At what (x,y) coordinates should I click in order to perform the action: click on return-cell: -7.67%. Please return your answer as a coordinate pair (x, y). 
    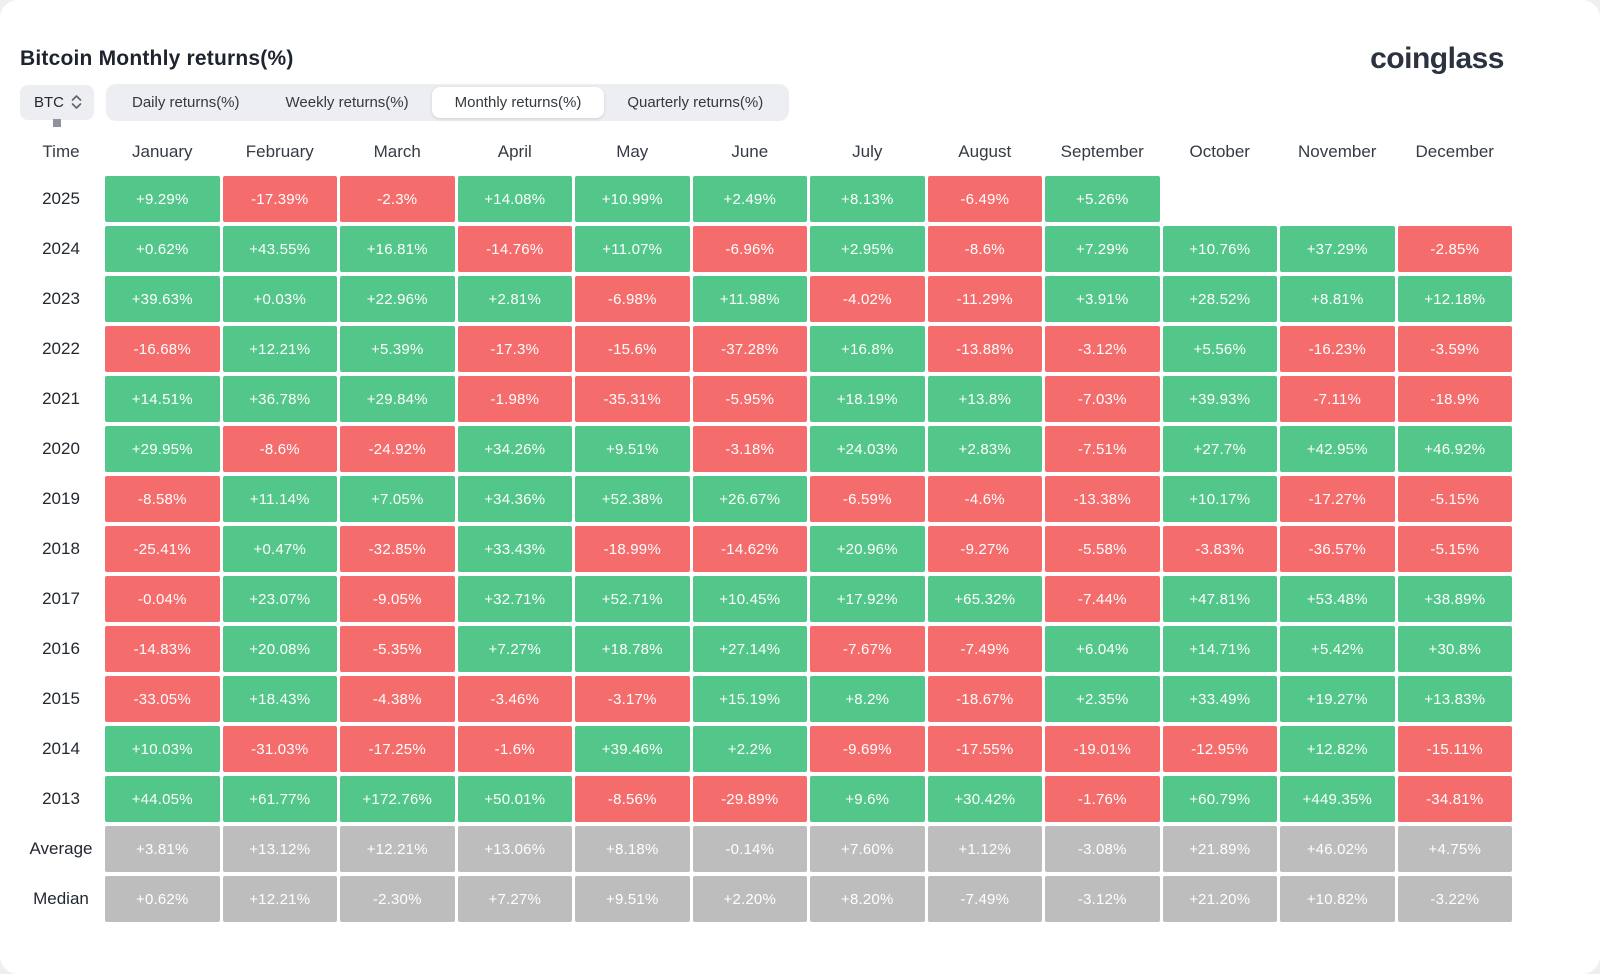
    Looking at the image, I should click on (867, 649).